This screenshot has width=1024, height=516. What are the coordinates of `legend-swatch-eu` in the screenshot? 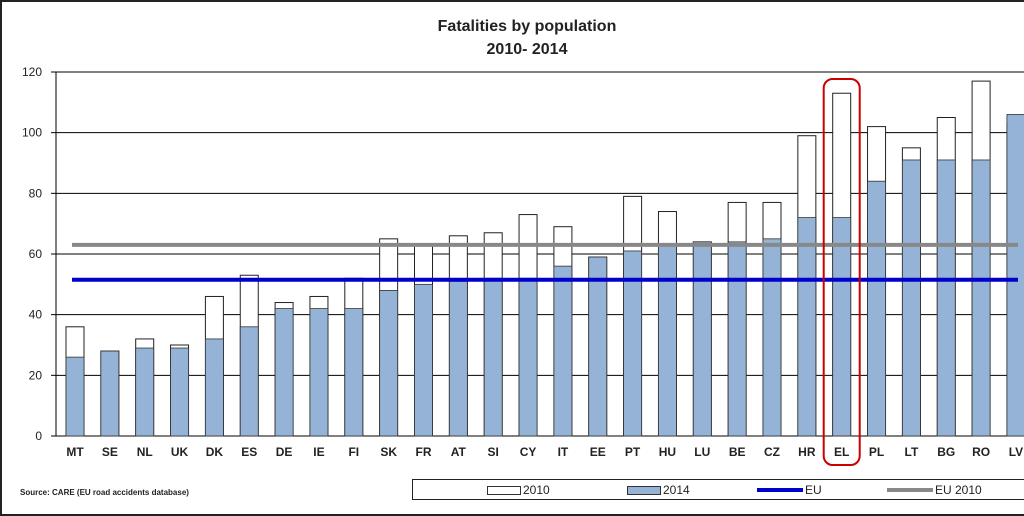 It's located at (780, 490).